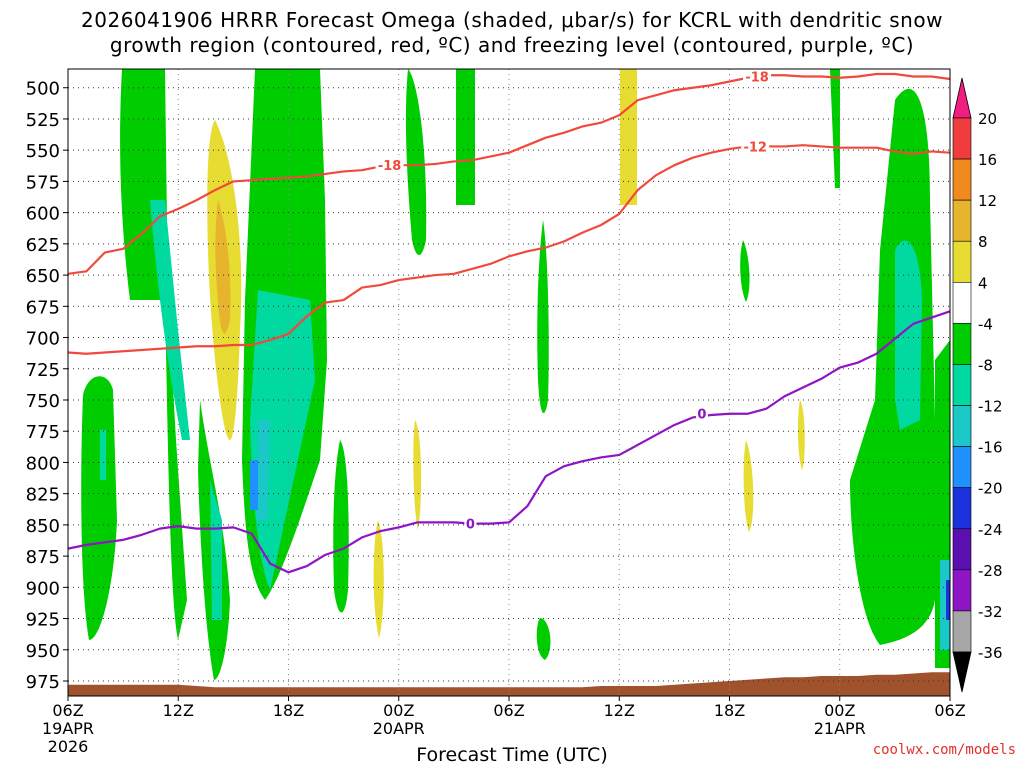  Describe the element at coordinates (987, 160) in the screenshot. I see `colorbar-label: 16` at that location.